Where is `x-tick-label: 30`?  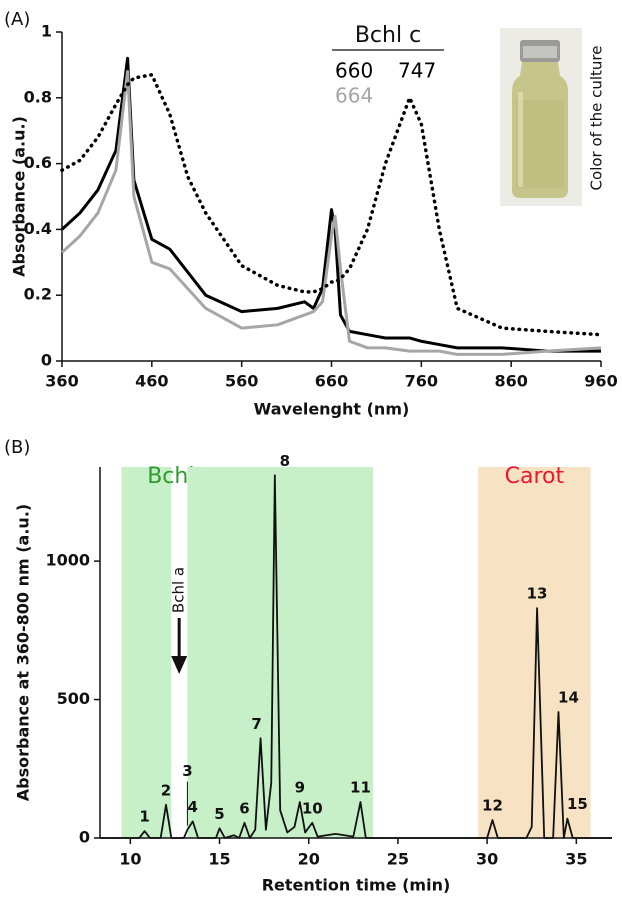 x-tick-label: 30 is located at coordinates (487, 859).